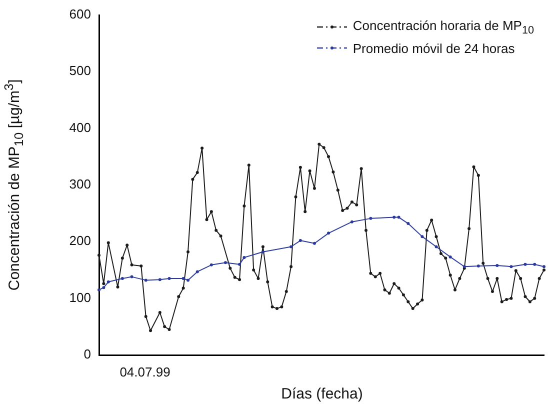  What do you see at coordinates (322, 394) in the screenshot?
I see `x-axis-title: Días (fecha)` at bounding box center [322, 394].